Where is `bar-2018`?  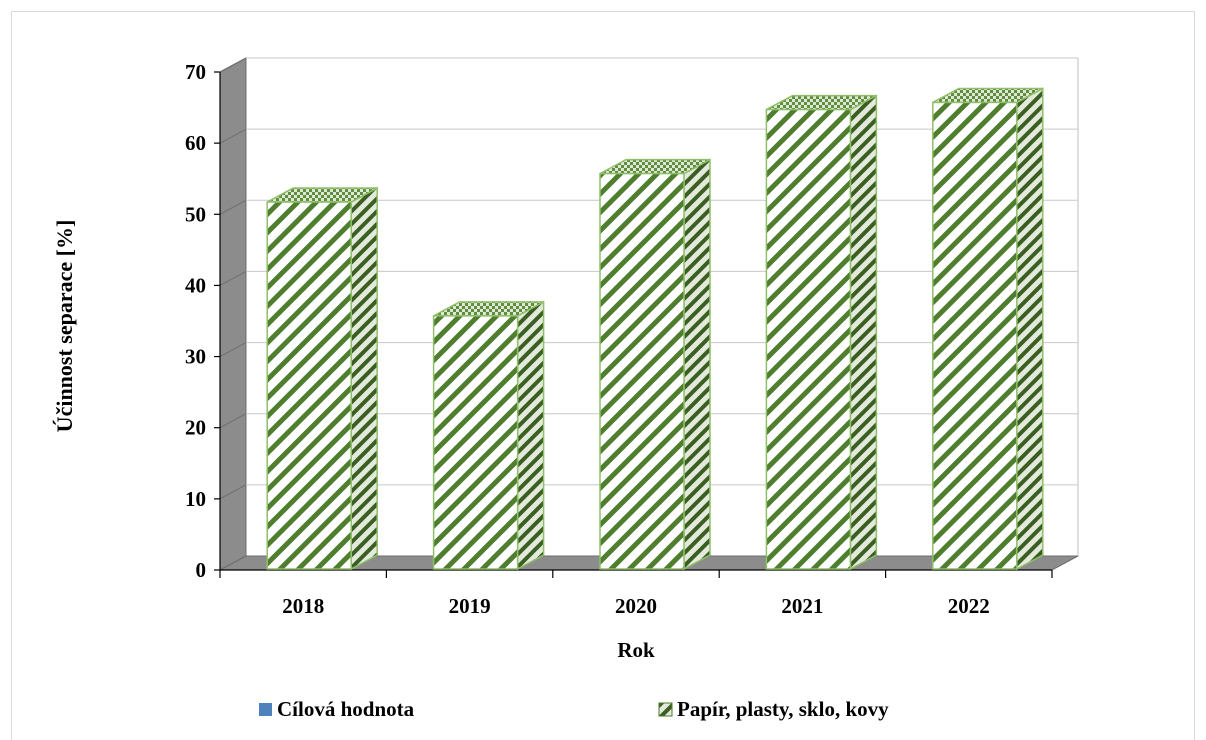
bar-2018 is located at coordinates (322, 378).